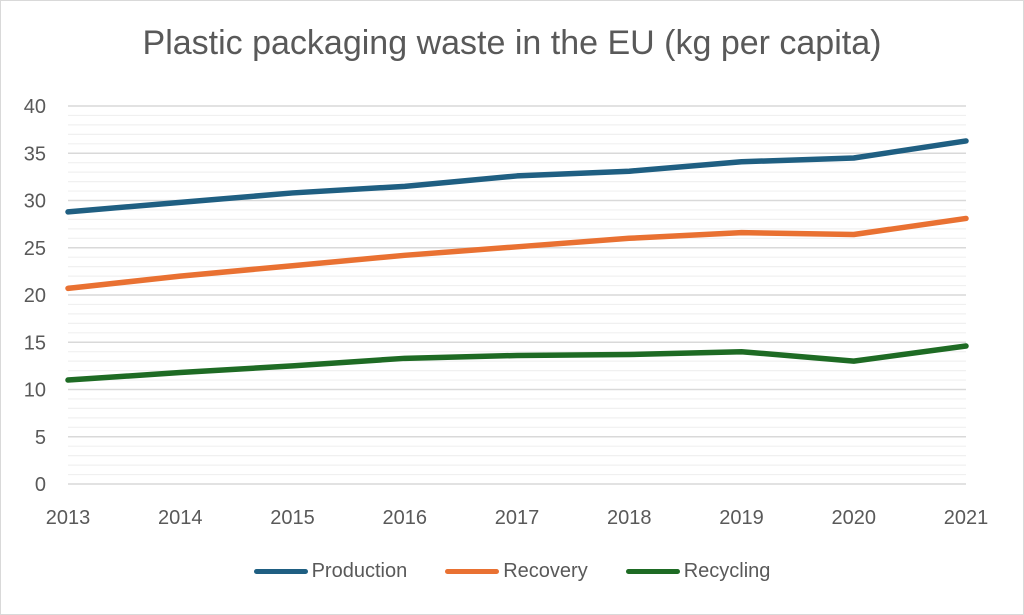  I want to click on legend-label: Recovery, so click(545, 571).